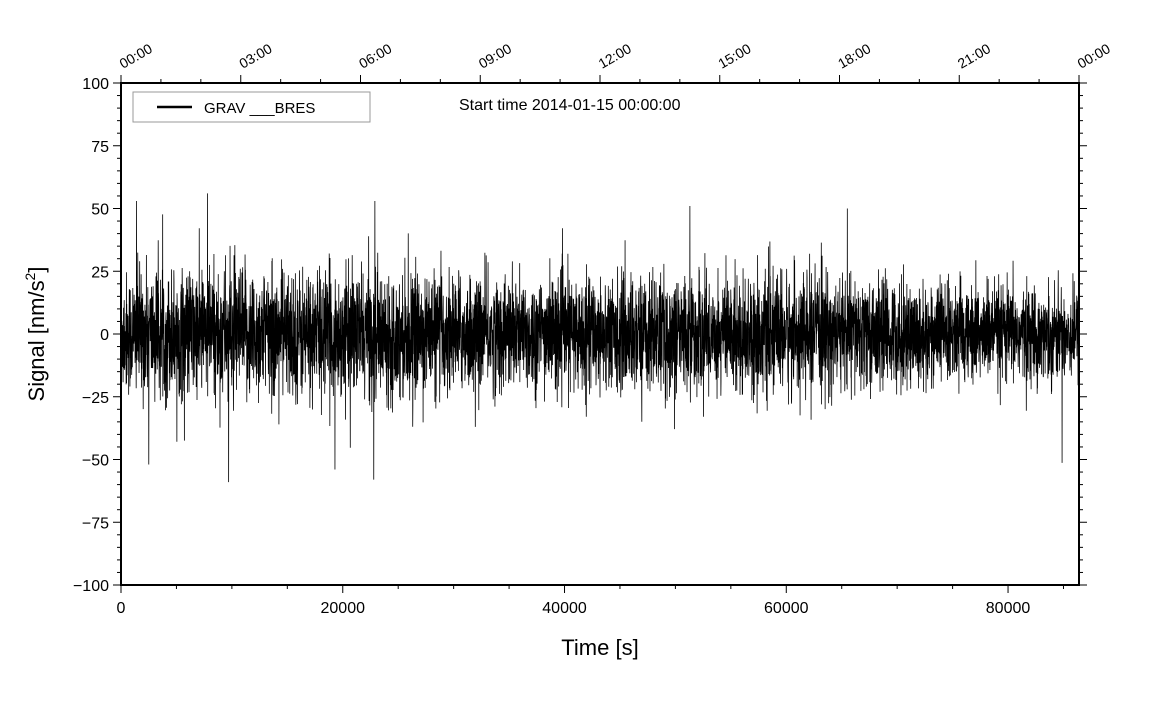 The image size is (1151, 705). Describe the element at coordinates (36, 270) in the screenshot. I see `y-axis-label-end: ]` at that location.